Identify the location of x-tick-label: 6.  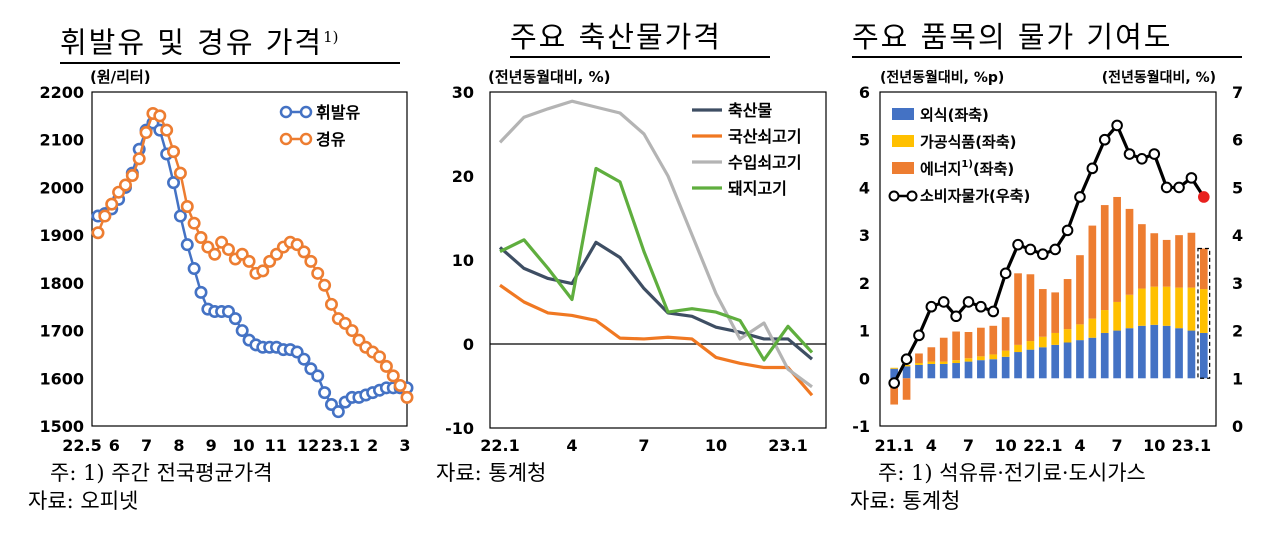
(114, 445).